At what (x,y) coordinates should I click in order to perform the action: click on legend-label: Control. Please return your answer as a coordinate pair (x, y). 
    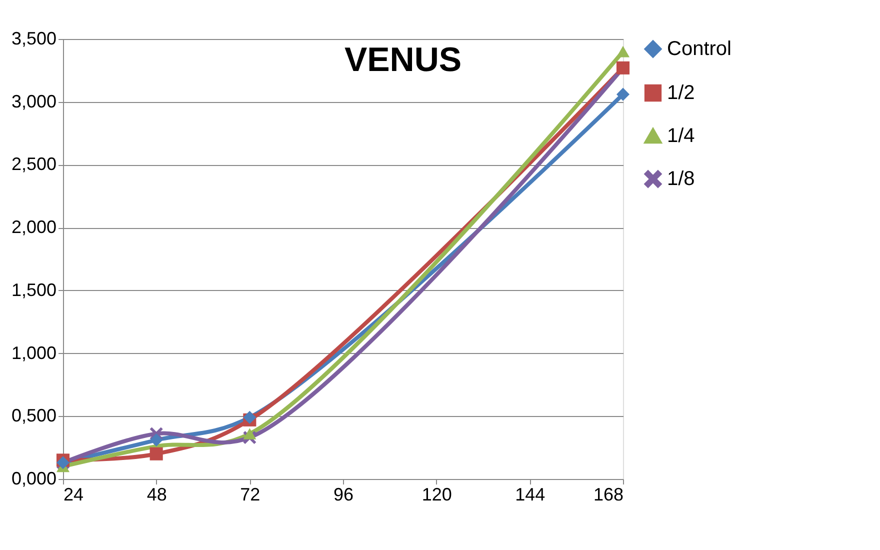
    Looking at the image, I should click on (699, 49).